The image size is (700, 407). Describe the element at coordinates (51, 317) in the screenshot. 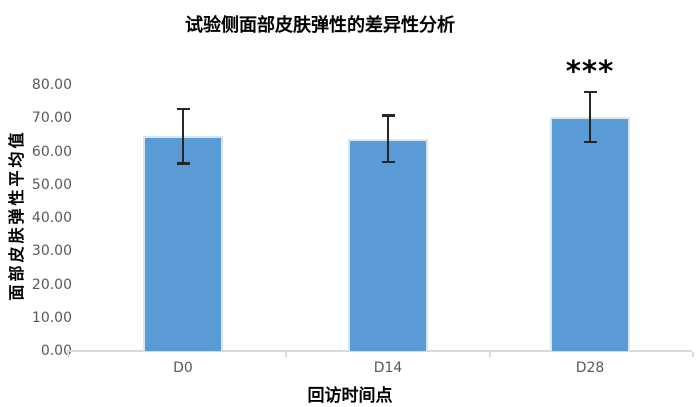

I see `y-axis-tick-label: 10.00` at that location.